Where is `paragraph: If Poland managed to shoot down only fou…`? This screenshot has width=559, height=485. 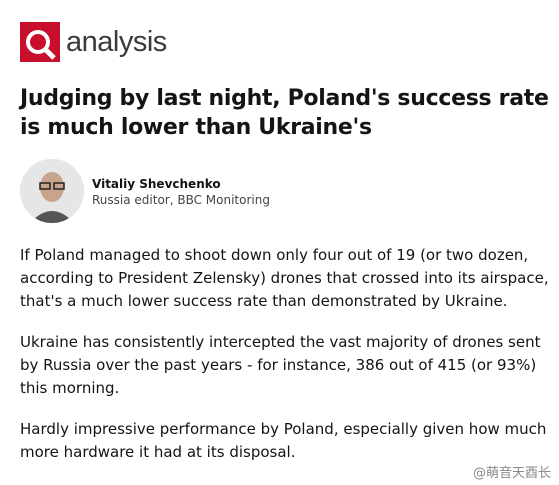 paragraph: If Poland managed to shoot down only fou… is located at coordinates (284, 278).